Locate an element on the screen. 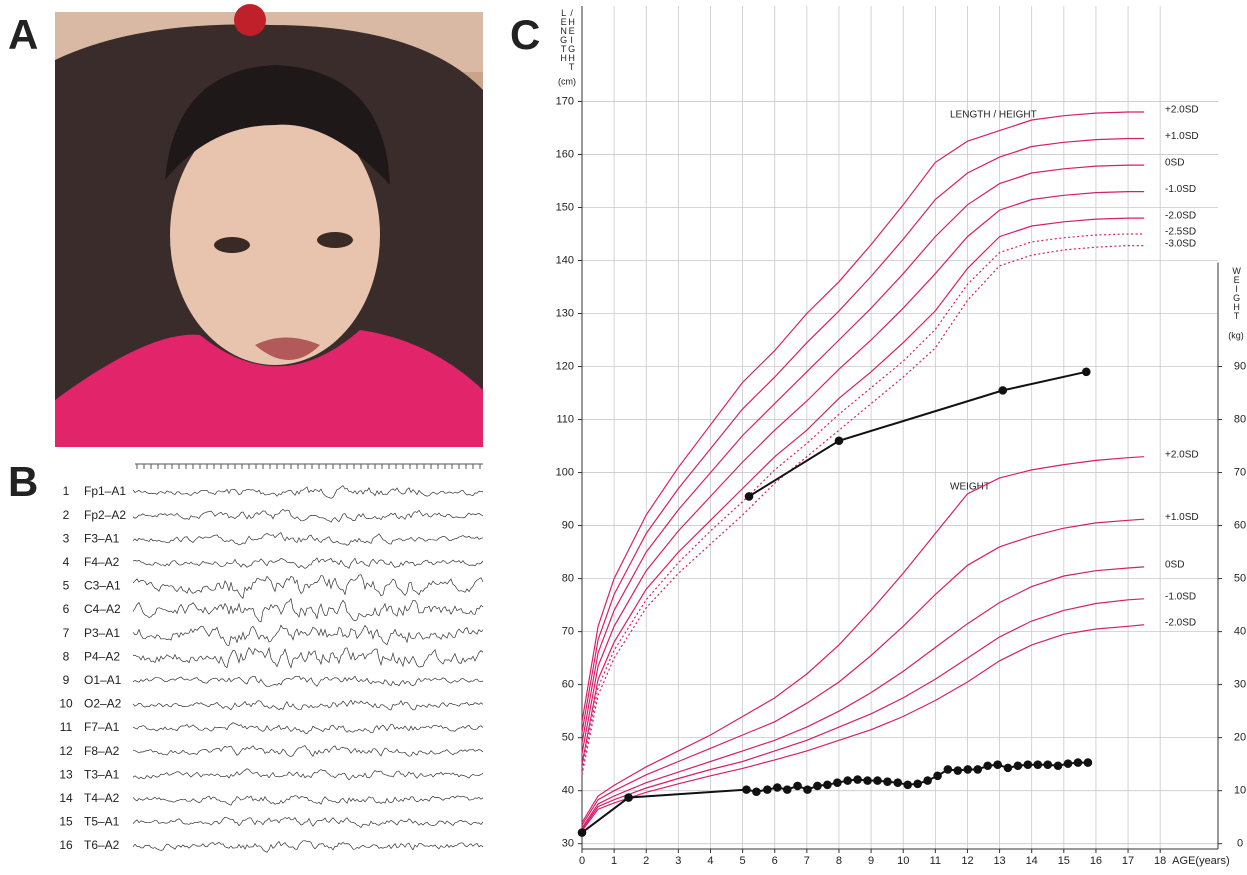 Image resolution: width=1247 pixels, height=875 pixels. y2-tick-label: 60 is located at coordinates (1240, 525).